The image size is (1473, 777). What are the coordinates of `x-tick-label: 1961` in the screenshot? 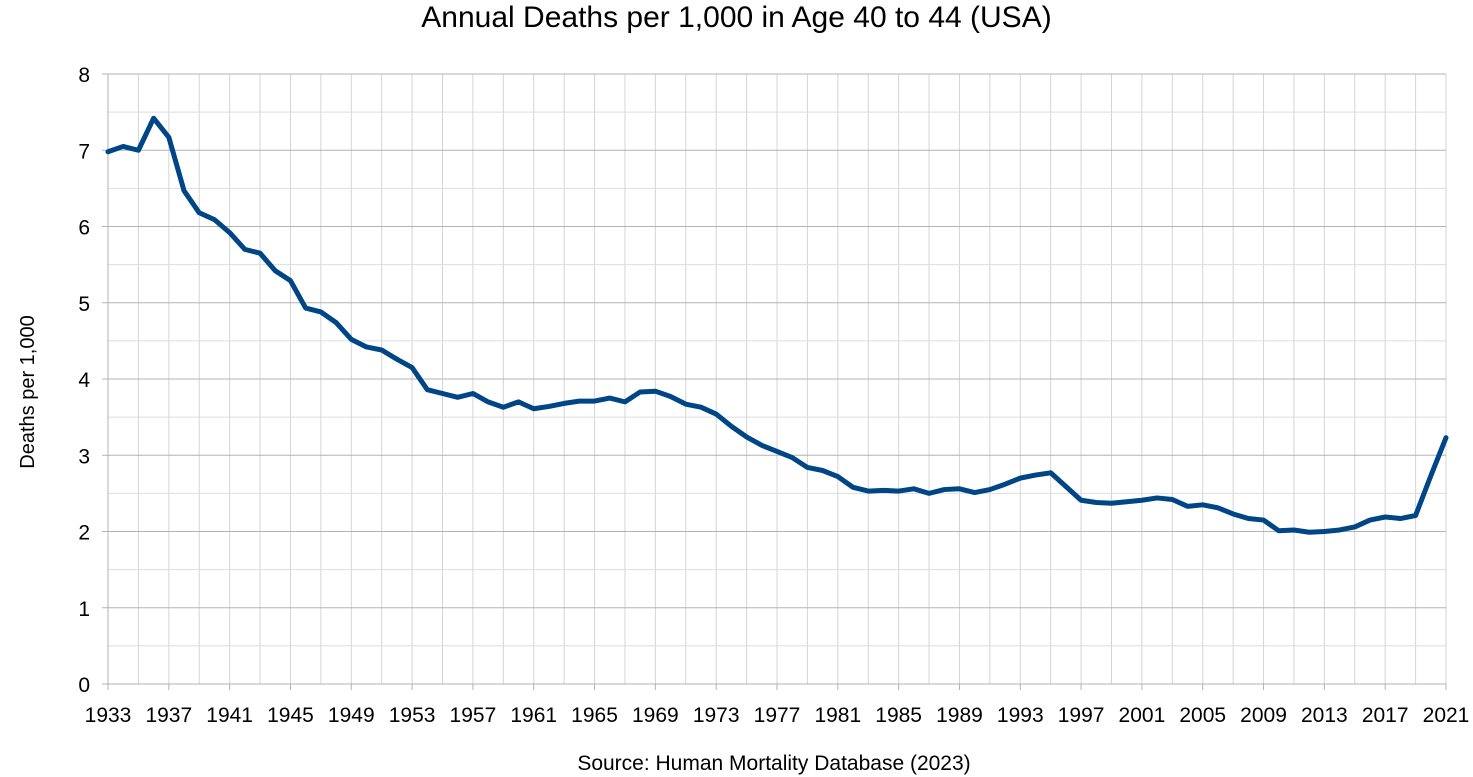 It's located at (533, 715).